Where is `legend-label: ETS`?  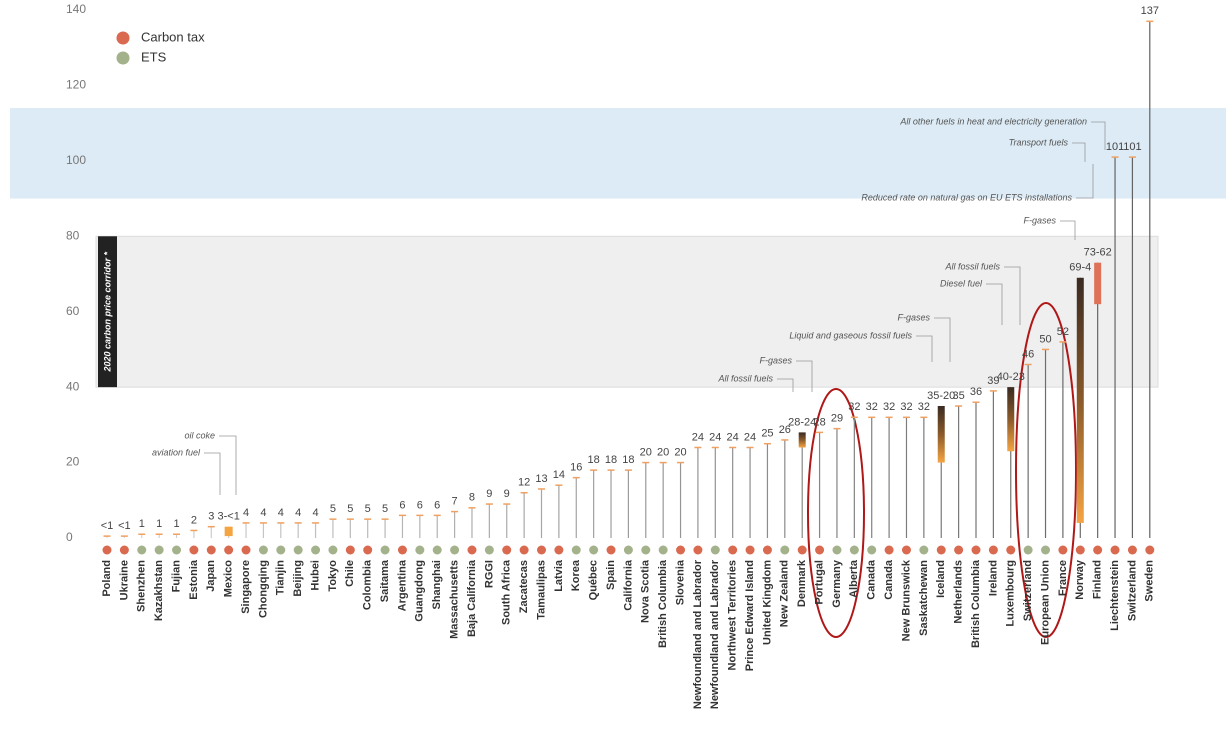 legend-label: ETS is located at coordinates (154, 56).